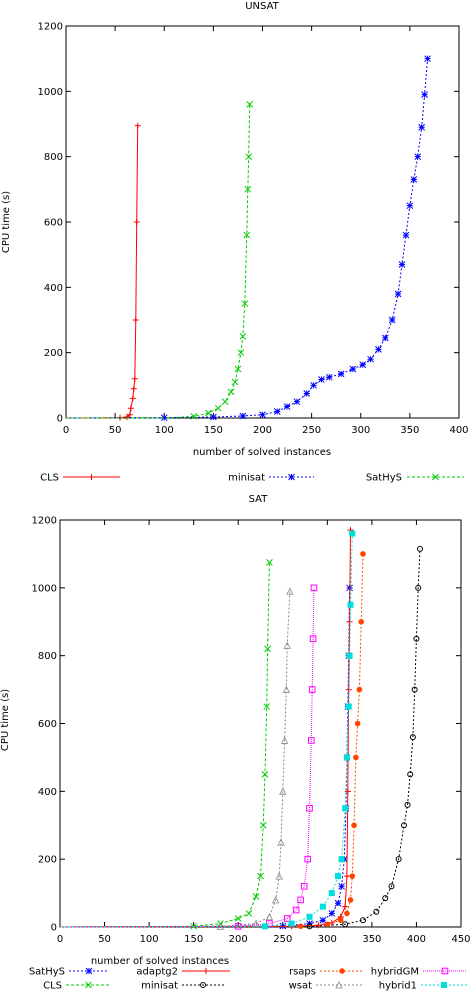 This screenshot has width=474, height=994. Describe the element at coordinates (60, 939) in the screenshot. I see `sat-x-tick-label: 0` at that location.